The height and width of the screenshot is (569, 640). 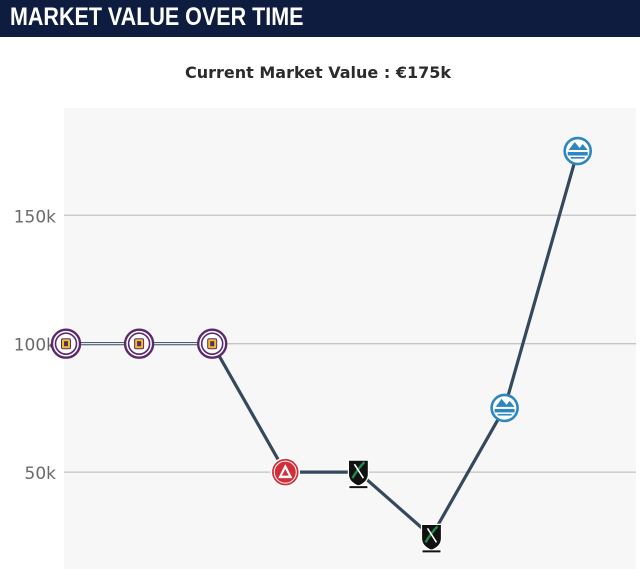 I want to click on y-tick-label-100k: 100k, so click(x=35, y=346).